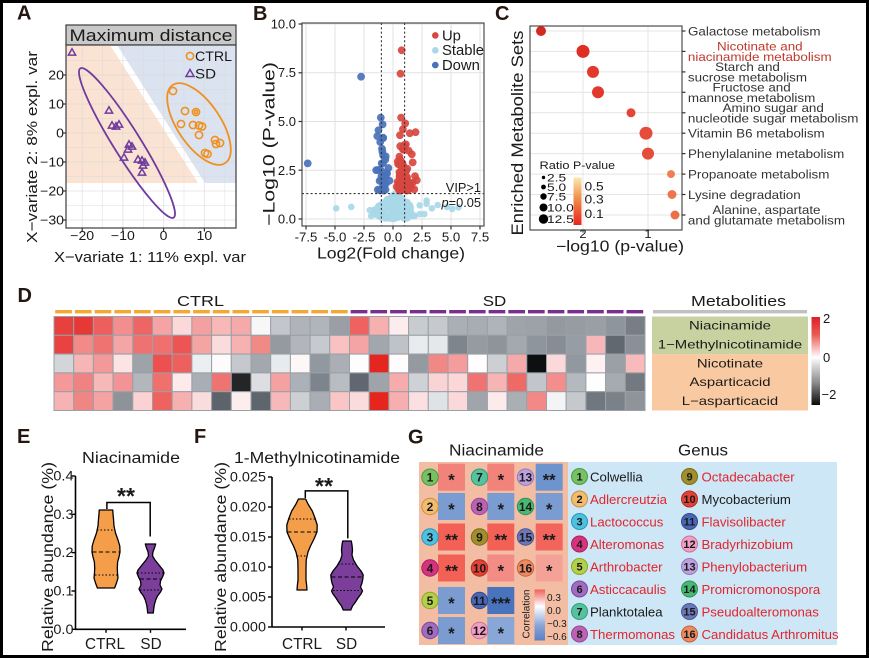 Image resolution: width=869 pixels, height=658 pixels. Describe the element at coordinates (761, 589) in the screenshot. I see `svg-text: Promicromonospora` at that location.